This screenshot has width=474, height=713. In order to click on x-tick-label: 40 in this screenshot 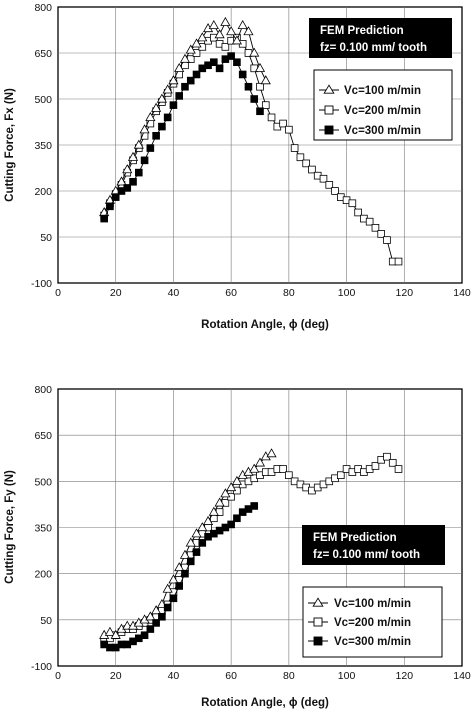, I will do `click(174, 293)`.